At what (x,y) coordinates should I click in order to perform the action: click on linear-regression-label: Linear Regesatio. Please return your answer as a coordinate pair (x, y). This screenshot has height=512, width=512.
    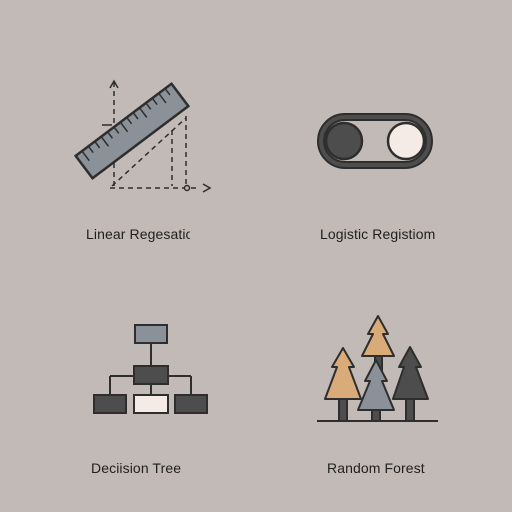
    Looking at the image, I should click on (138, 234).